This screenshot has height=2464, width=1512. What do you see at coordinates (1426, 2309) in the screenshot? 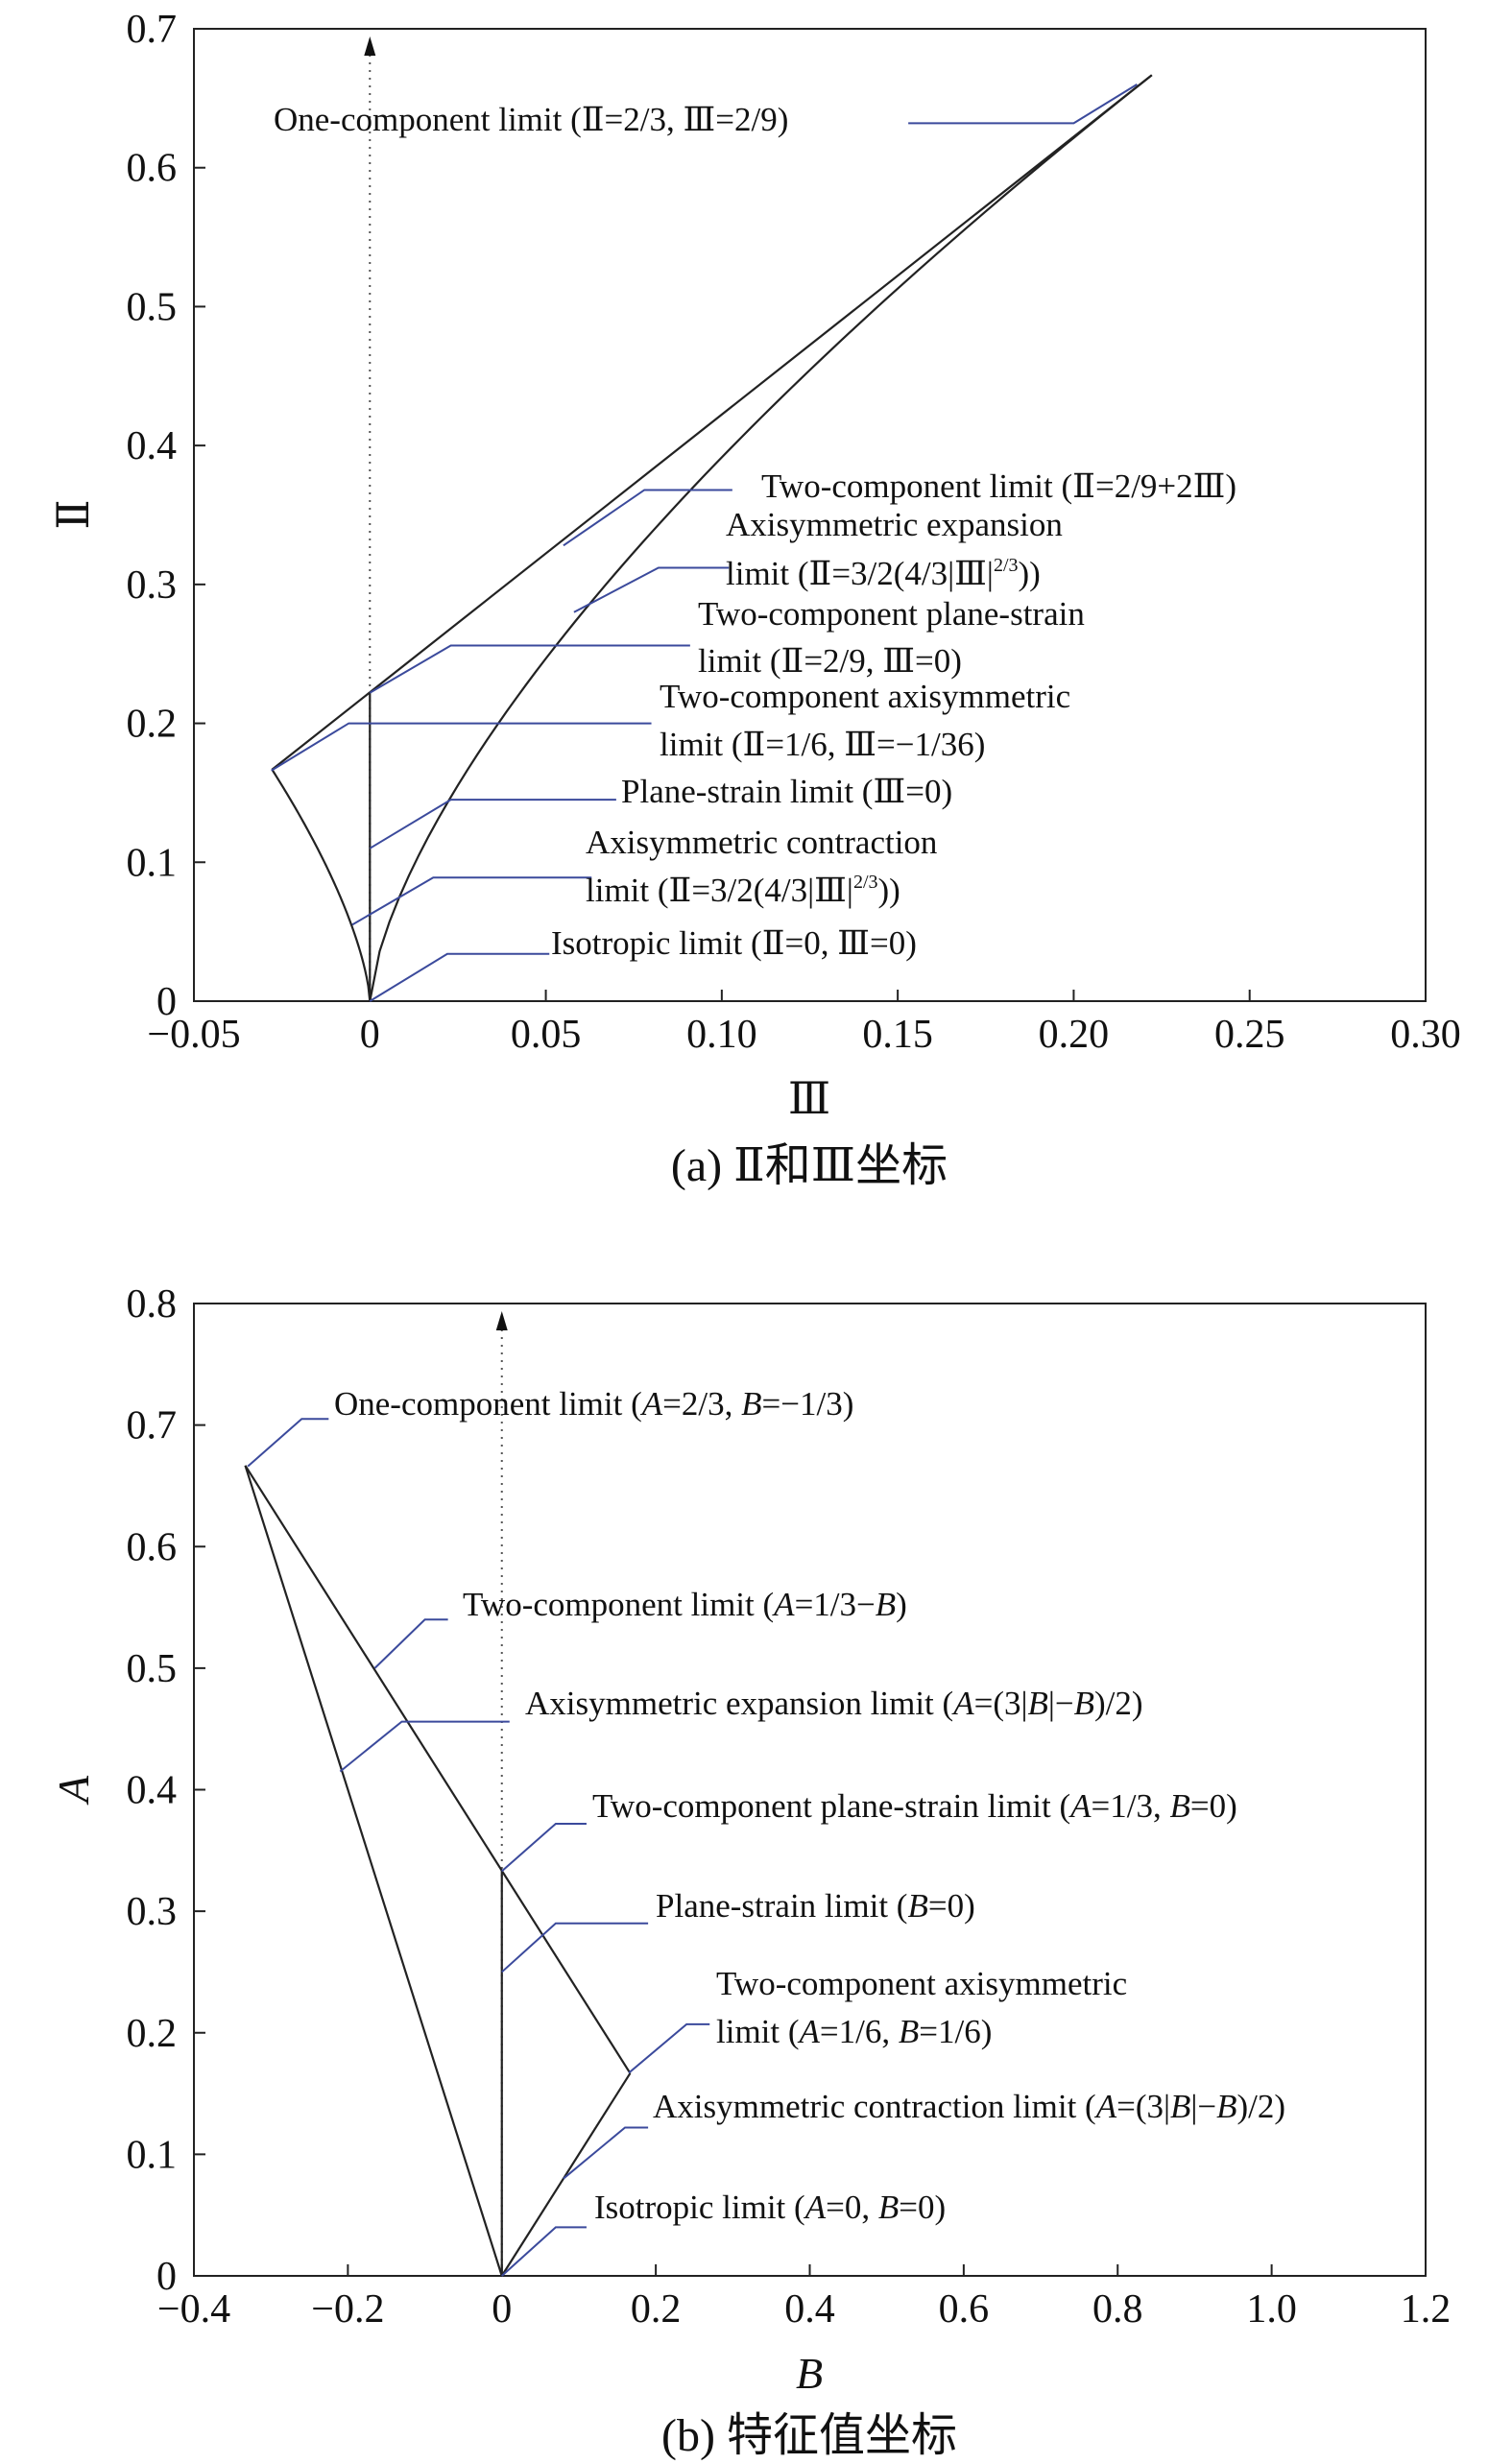
I see `x-tick-label: 1.2` at bounding box center [1426, 2309].